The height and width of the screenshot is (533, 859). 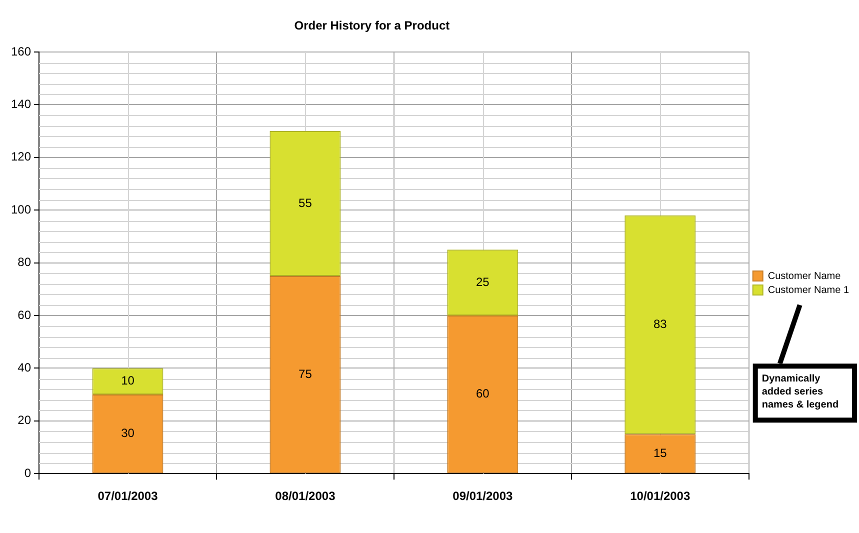 What do you see at coordinates (28, 473) in the screenshot?
I see `y-tick-label: 0` at bounding box center [28, 473].